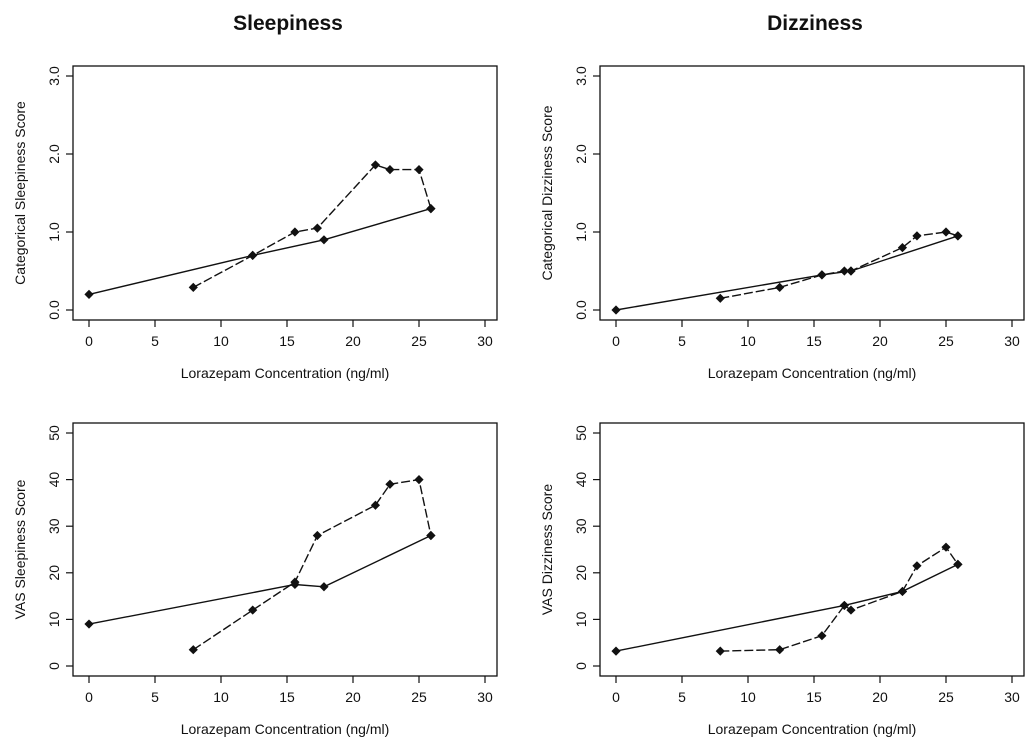 Image resolution: width=1028 pixels, height=740 pixels. I want to click on column-title-dizziness: Dizziness, so click(815, 23).